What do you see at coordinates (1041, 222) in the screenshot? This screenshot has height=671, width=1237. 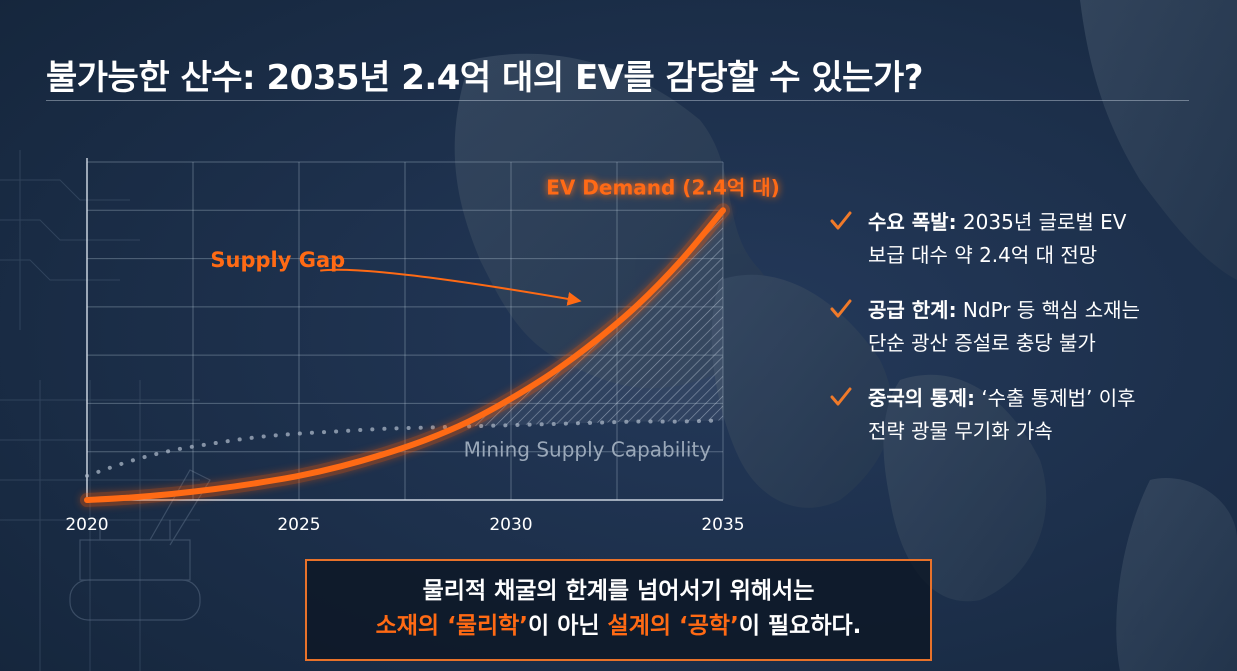 I see `bullet-text: 2035년 글로벌 EV` at bounding box center [1041, 222].